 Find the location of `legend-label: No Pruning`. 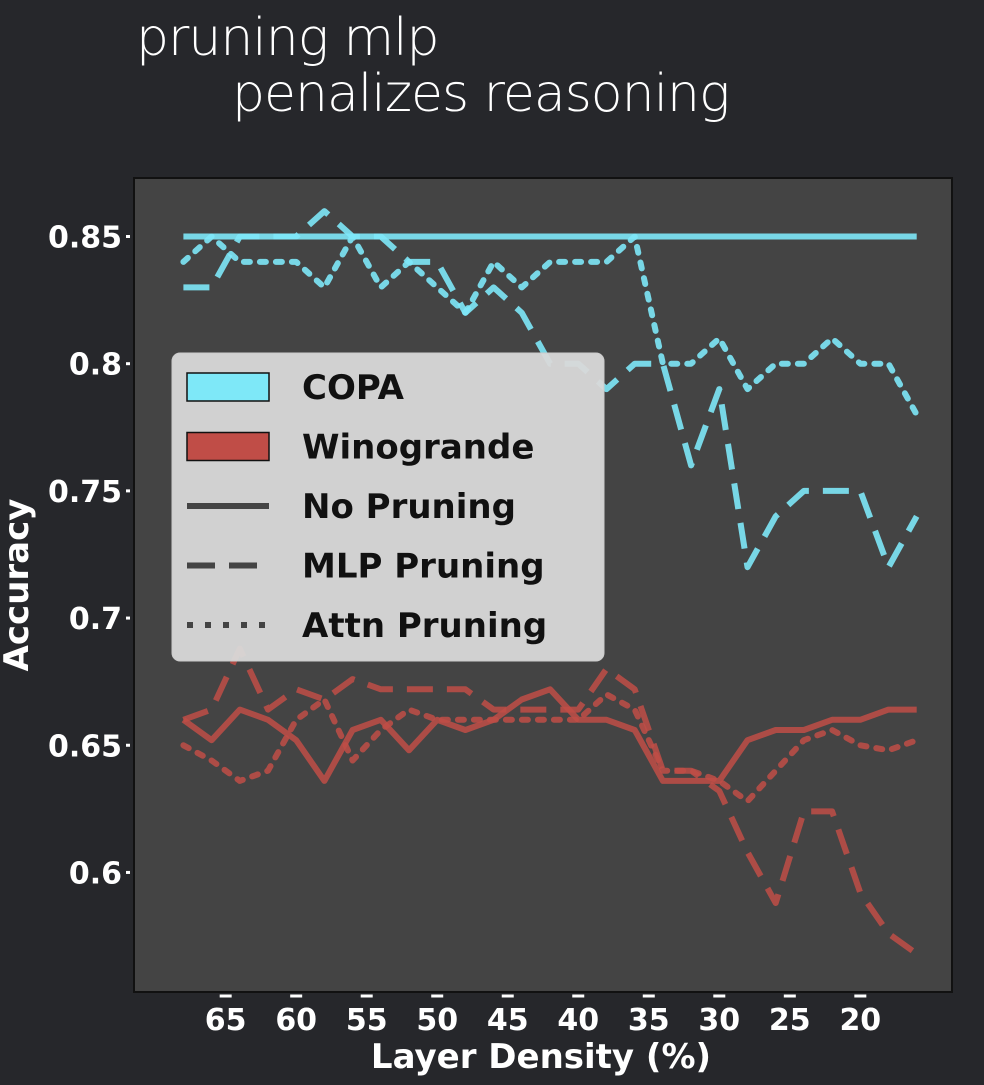

legend-label: No Pruning is located at coordinates (409, 507).